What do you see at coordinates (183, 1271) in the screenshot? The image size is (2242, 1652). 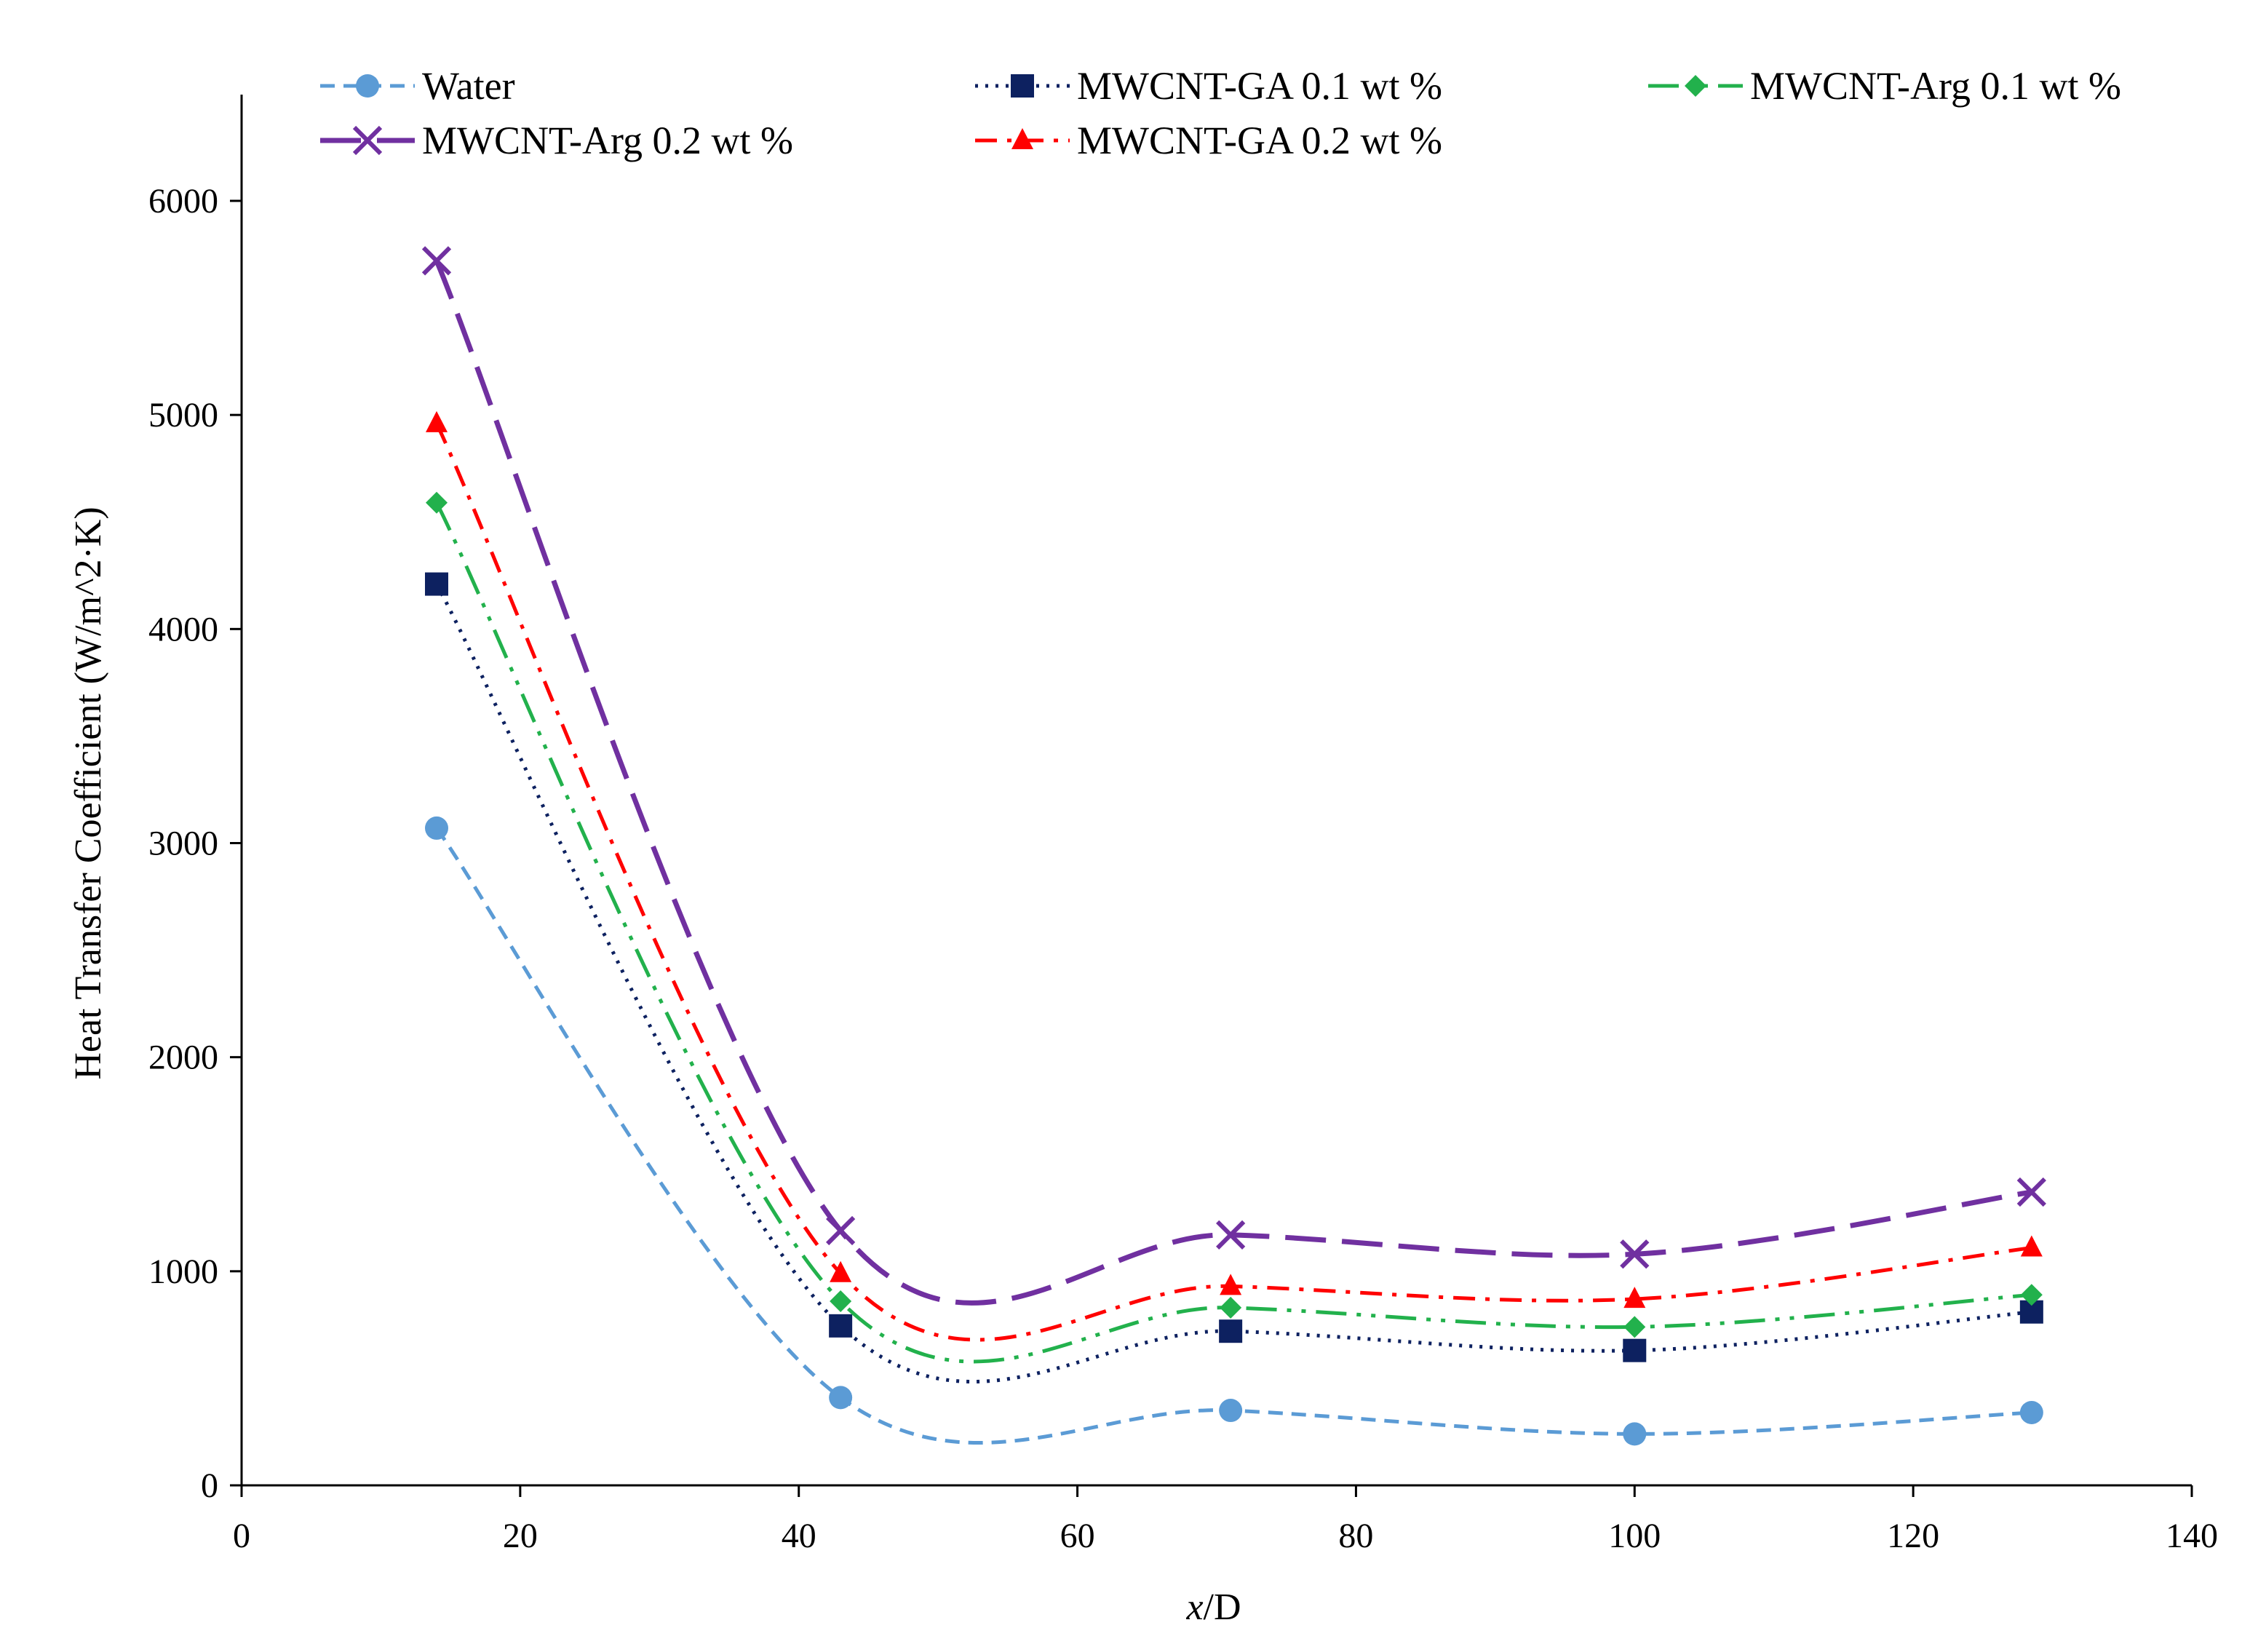 I see `y-tick-label: 1000` at bounding box center [183, 1271].